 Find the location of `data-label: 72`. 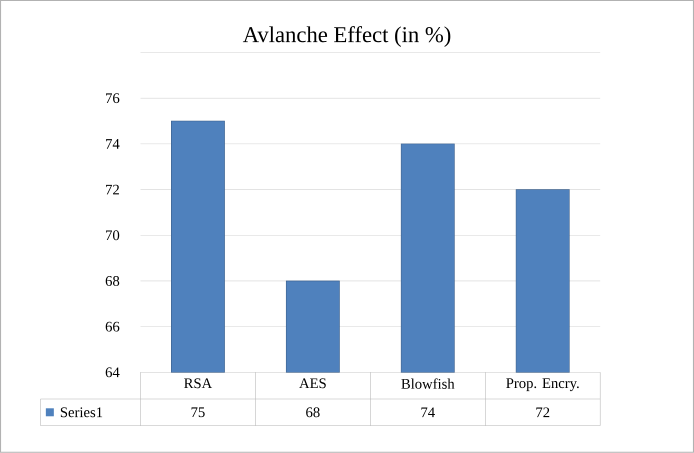

data-label: 72 is located at coordinates (543, 413).